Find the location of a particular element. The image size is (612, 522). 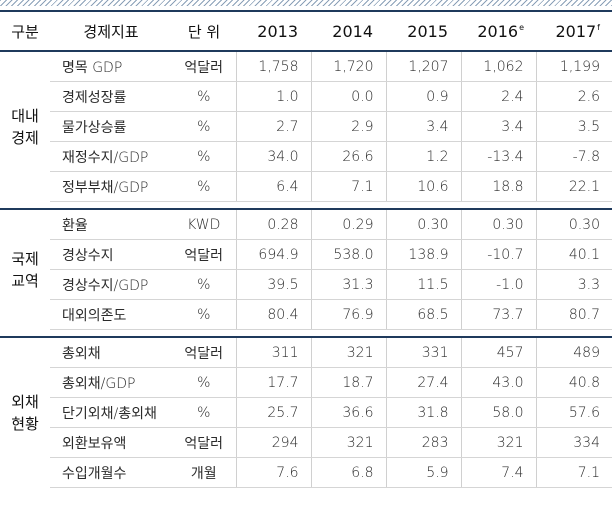

header-year: 2016e is located at coordinates (498, 31).